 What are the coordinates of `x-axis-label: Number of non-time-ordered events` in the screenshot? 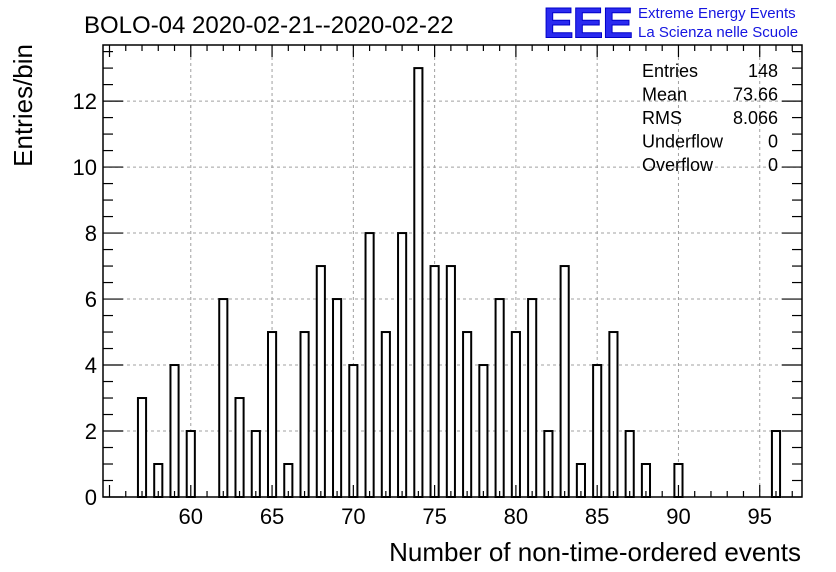 It's located at (595, 552).